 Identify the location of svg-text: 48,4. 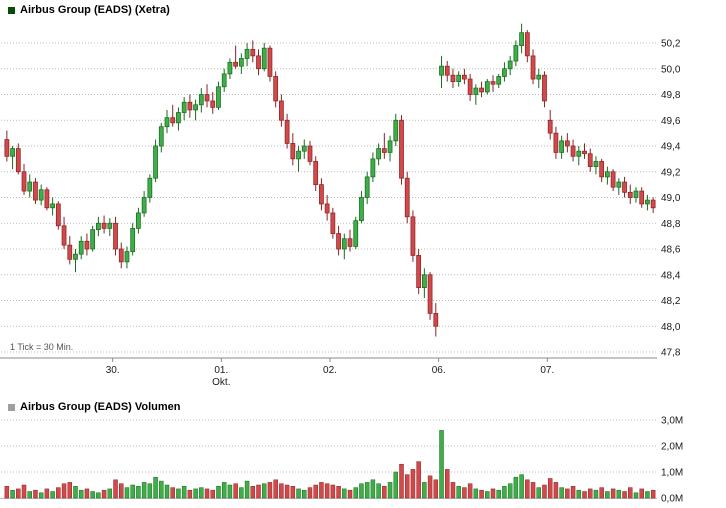
(671, 275).